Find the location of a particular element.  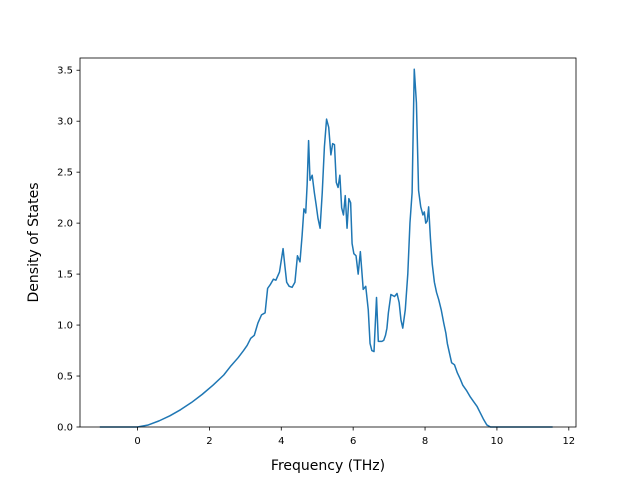

y-tick-label: 1.0 is located at coordinates (65, 326).